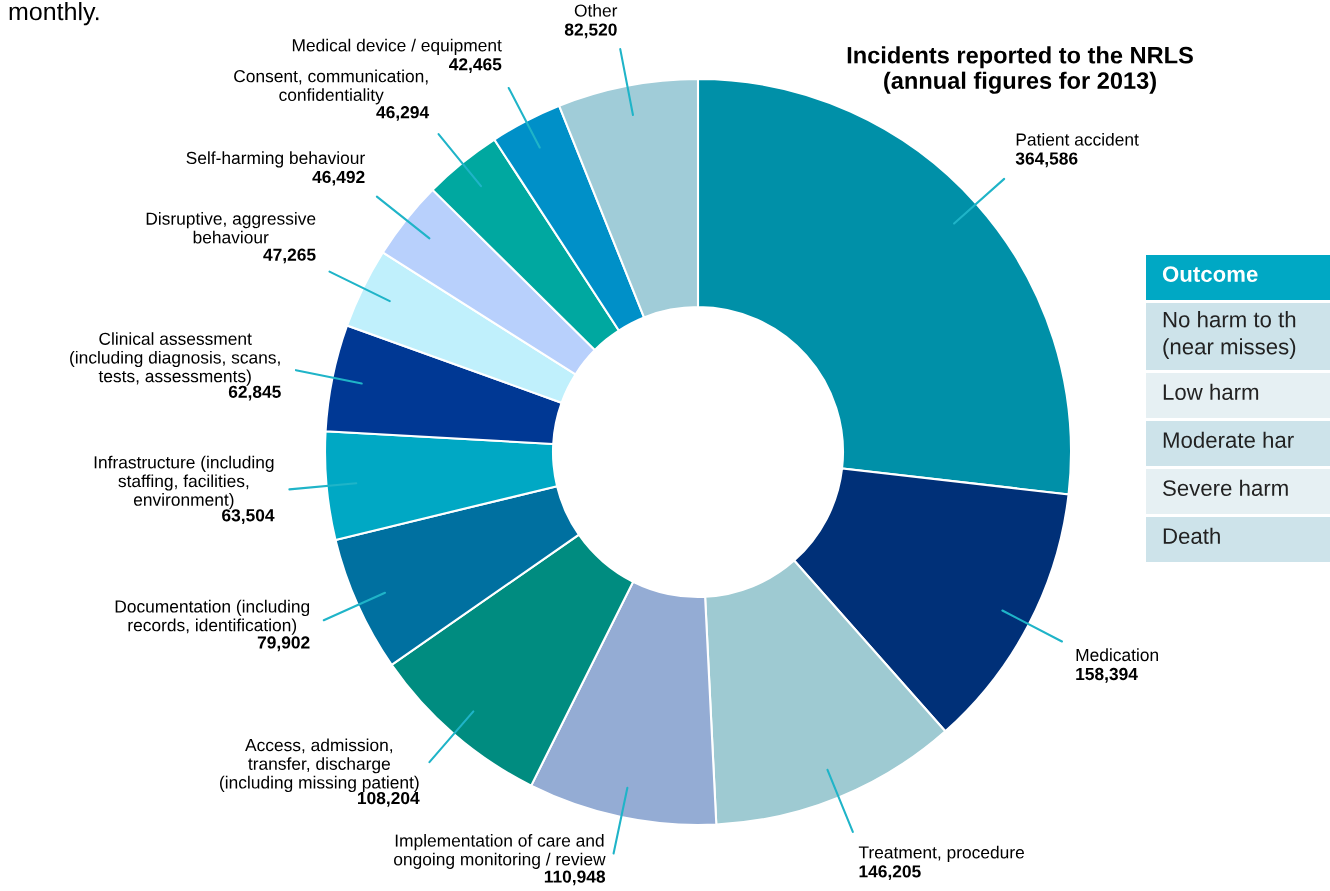  I want to click on text: Severe harm, so click(1225, 487).